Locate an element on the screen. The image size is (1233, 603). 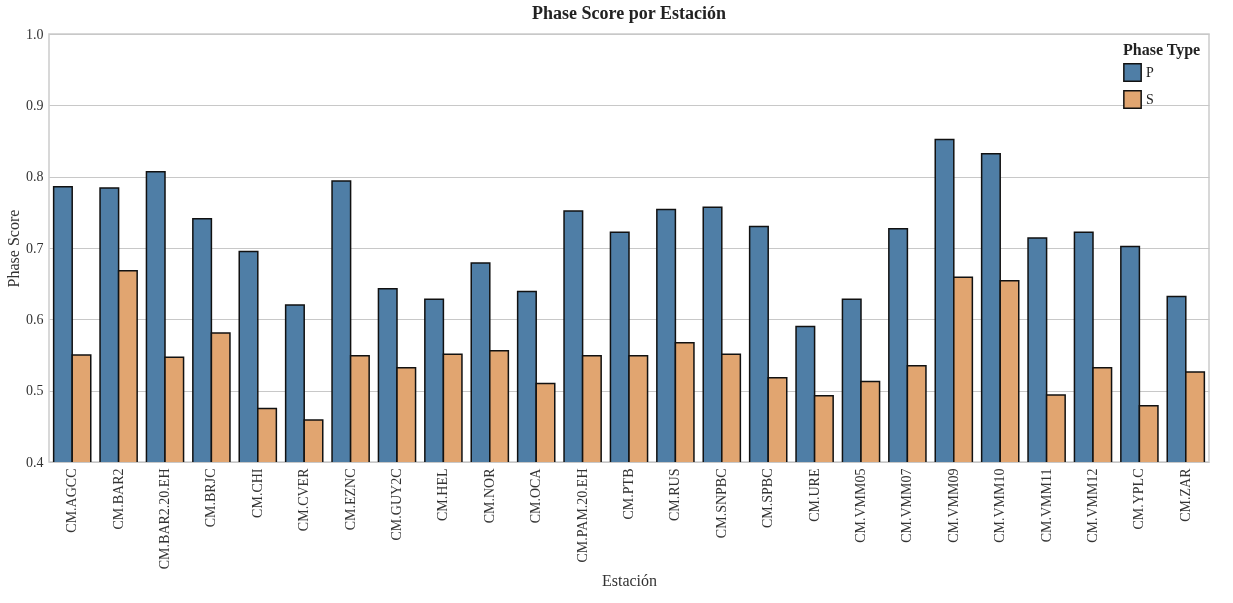
y-tick-label: 1.0 is located at coordinates (35, 34).